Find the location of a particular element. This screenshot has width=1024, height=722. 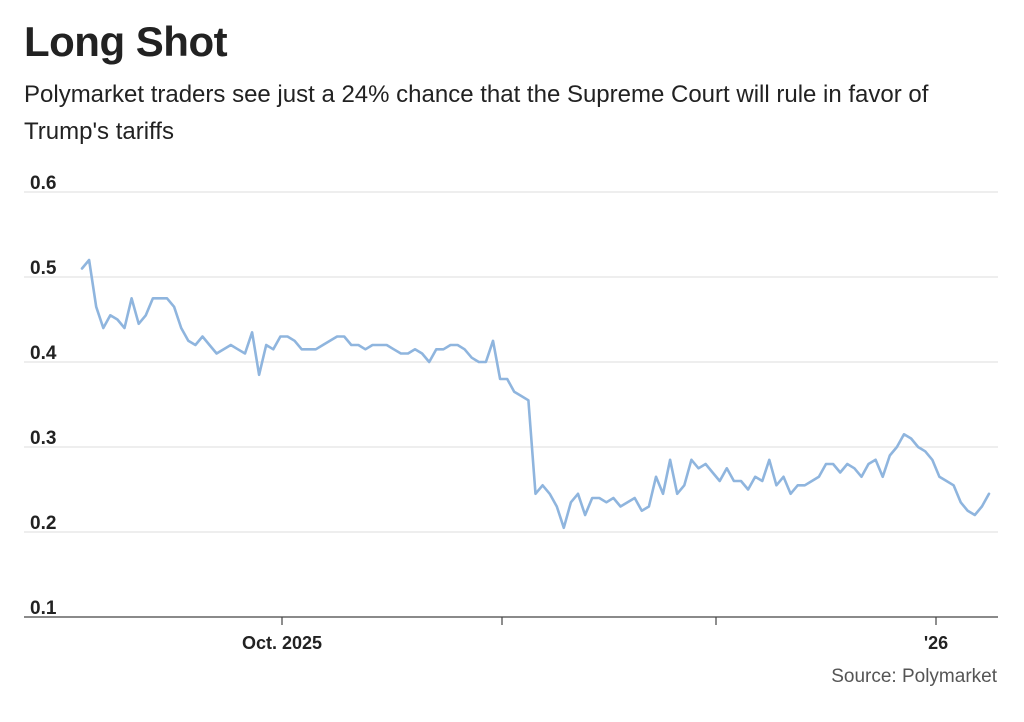

x-axis-ticks: Oct. 2025 '26 is located at coordinates (595, 635).